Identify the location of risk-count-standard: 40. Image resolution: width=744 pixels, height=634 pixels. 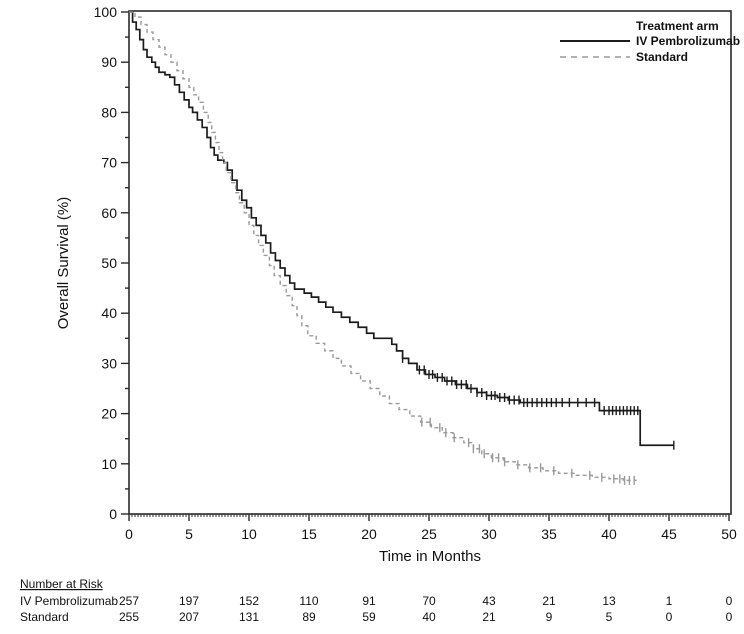
(429, 617).